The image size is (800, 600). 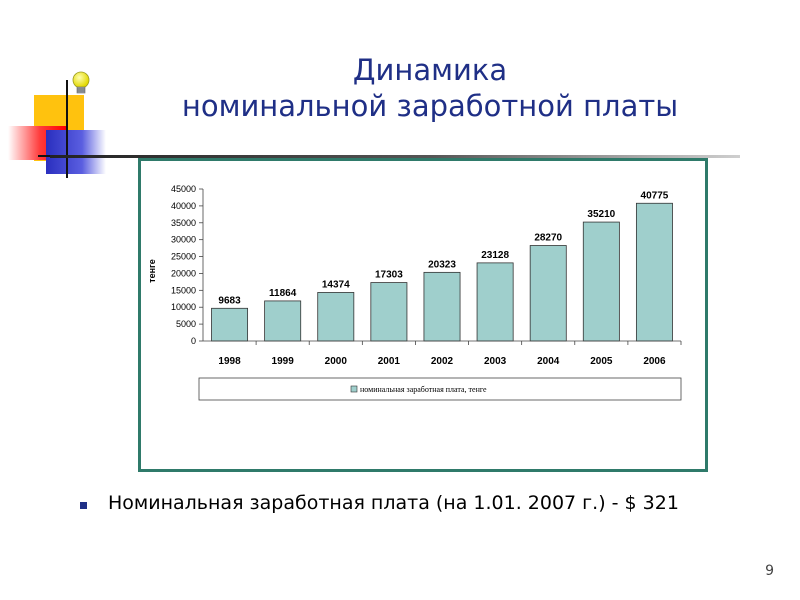 What do you see at coordinates (193, 341) in the screenshot?
I see `y-tick-label: 0` at bounding box center [193, 341].